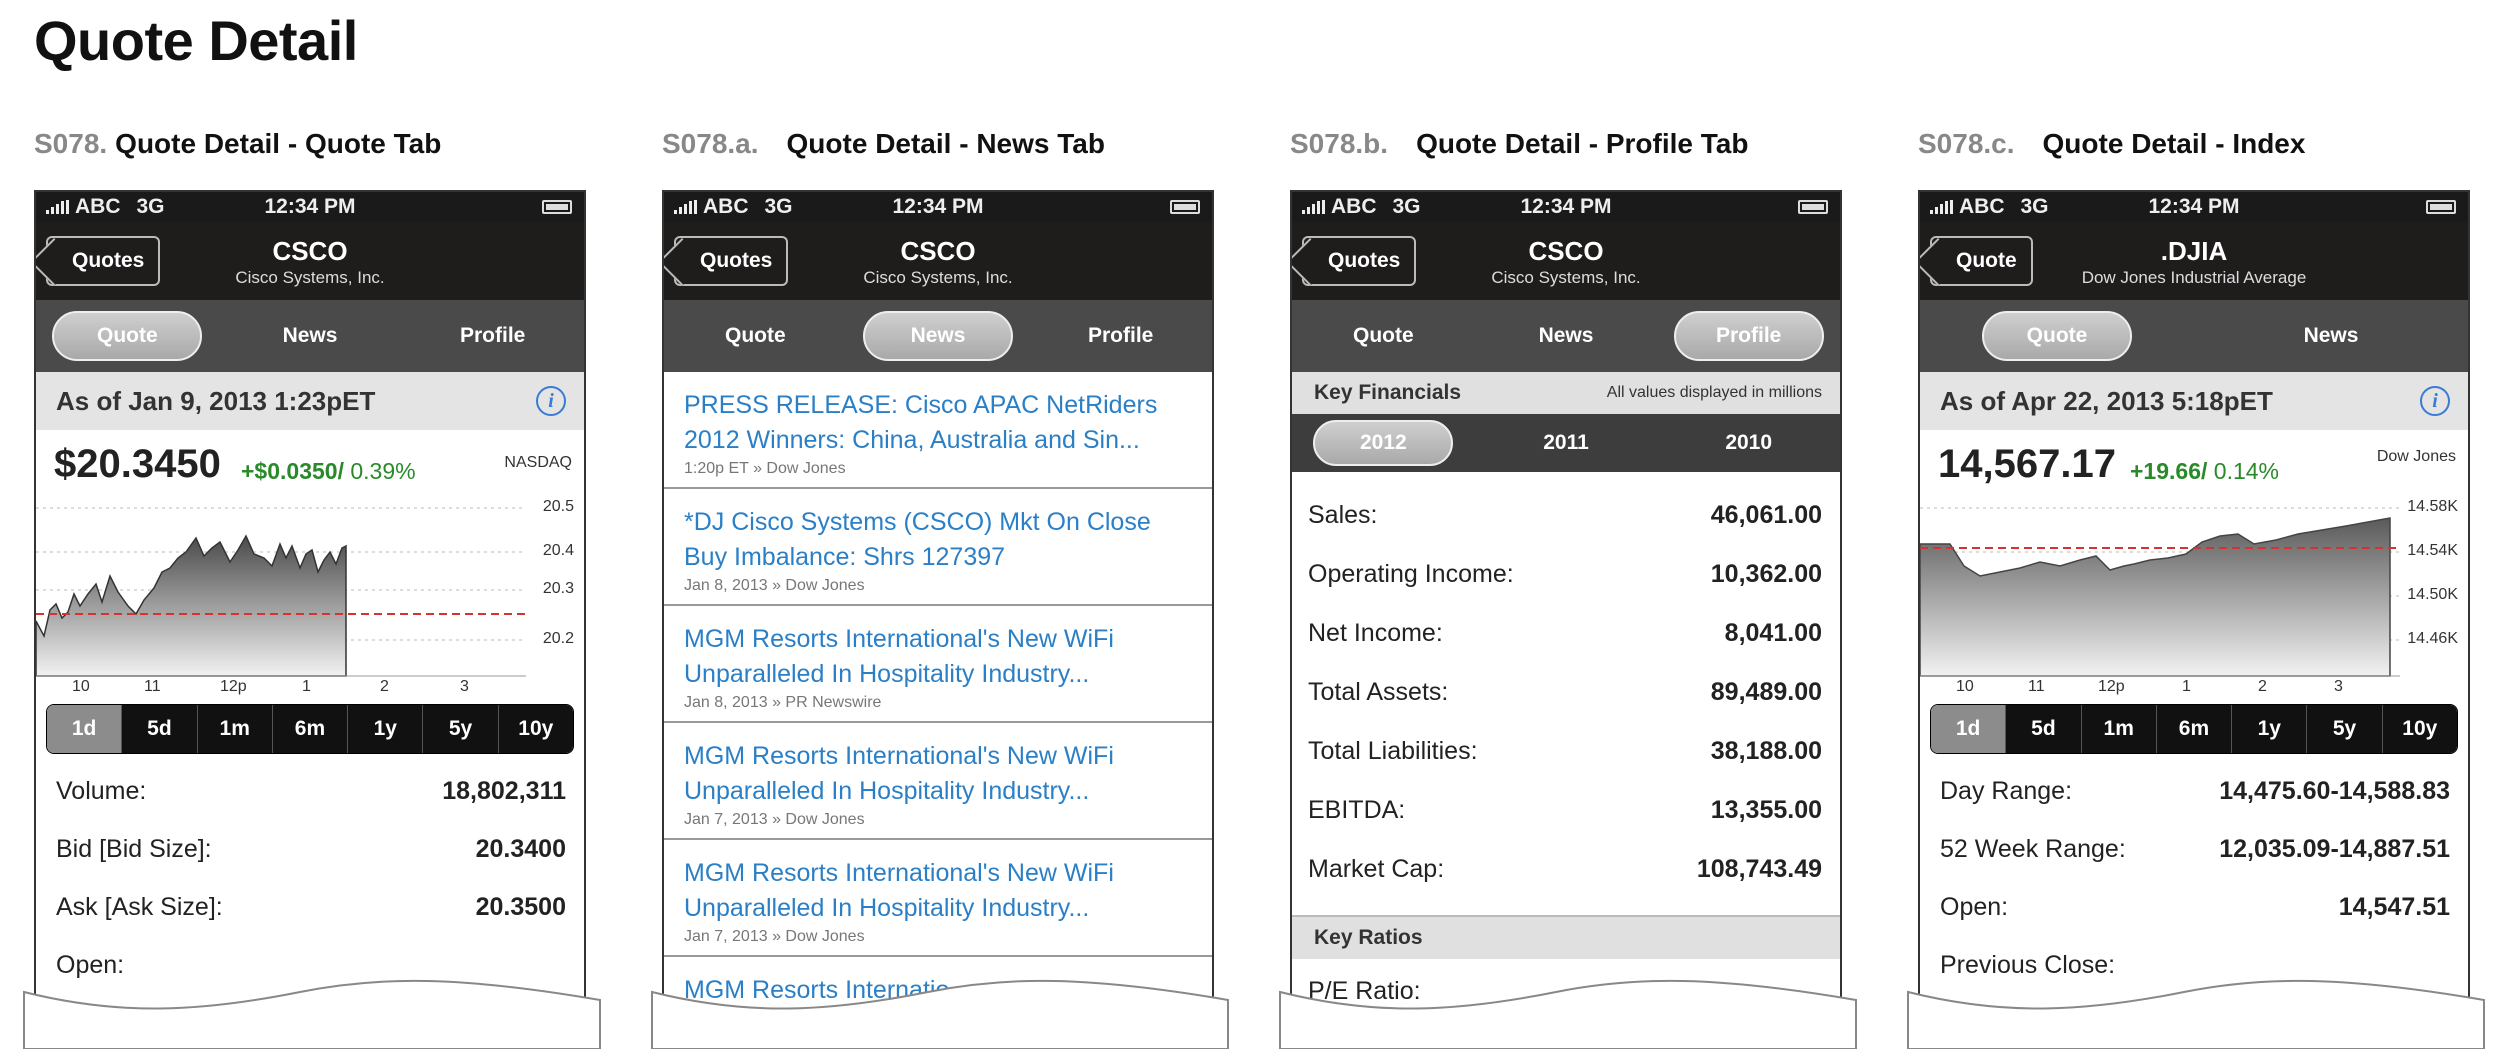  I want to click on y-tick: 14.46K, so click(2432, 638).